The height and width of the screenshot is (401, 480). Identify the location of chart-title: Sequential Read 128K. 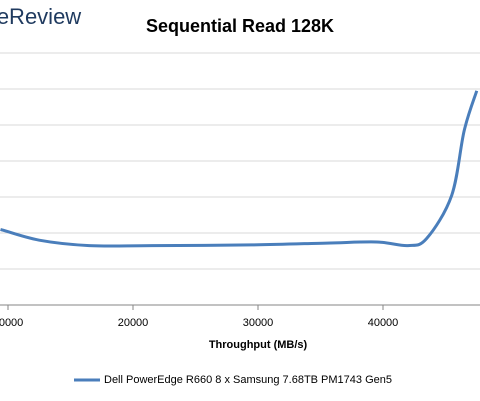
(240, 26).